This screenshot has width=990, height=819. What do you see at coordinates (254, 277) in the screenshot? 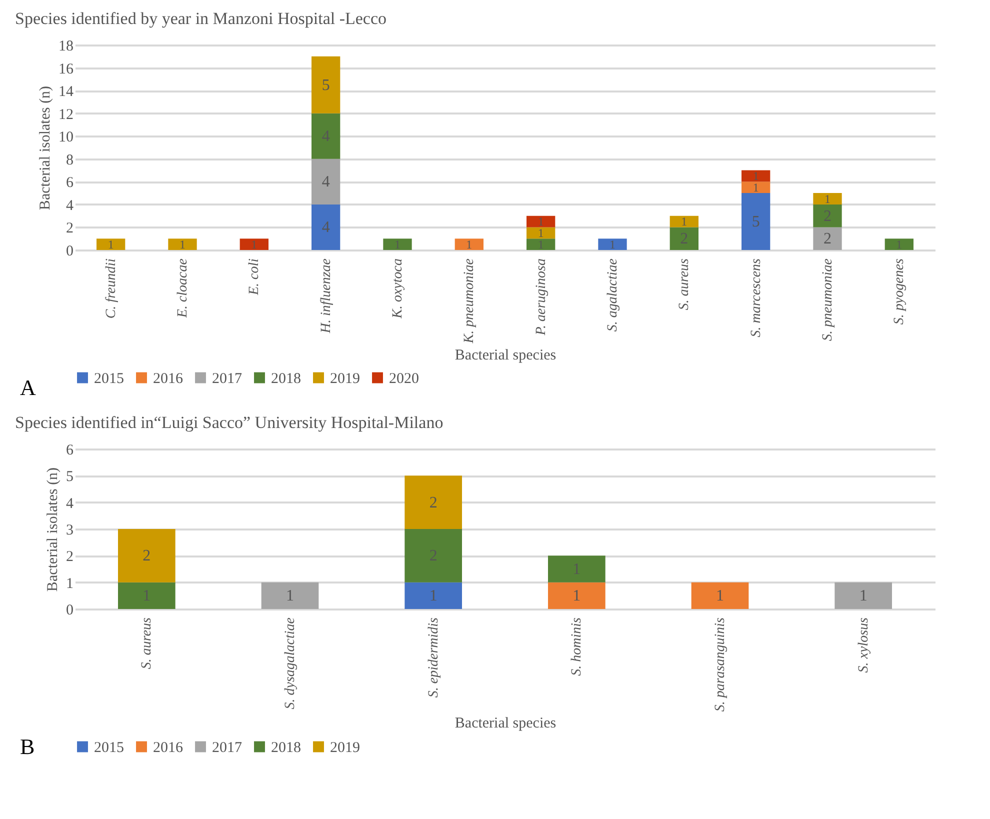
I see `x-tick-label: E. coli` at bounding box center [254, 277].